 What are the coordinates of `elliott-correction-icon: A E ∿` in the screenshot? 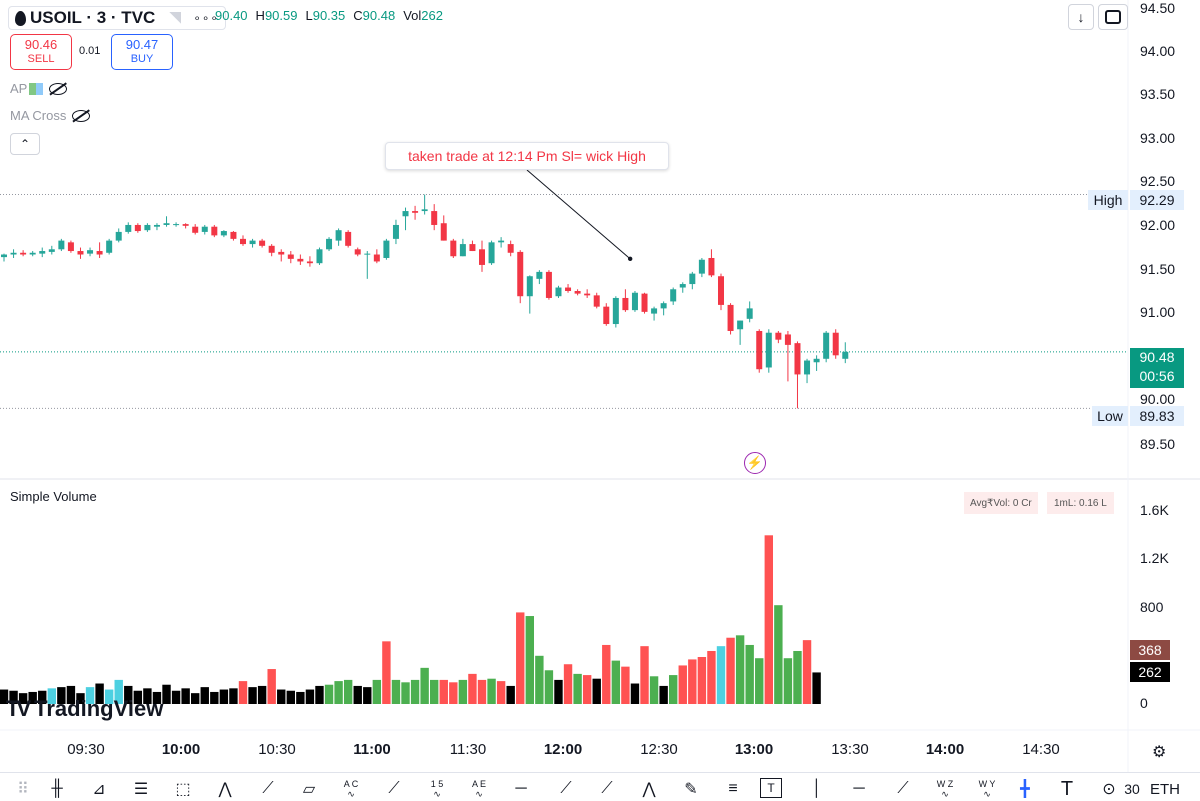 It's located at (478, 788).